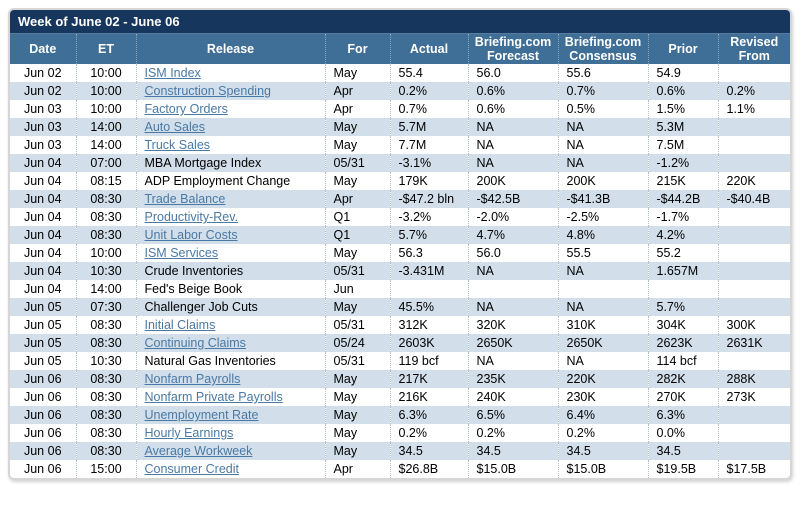  I want to click on release-cell: Continuing Claims, so click(230, 343).